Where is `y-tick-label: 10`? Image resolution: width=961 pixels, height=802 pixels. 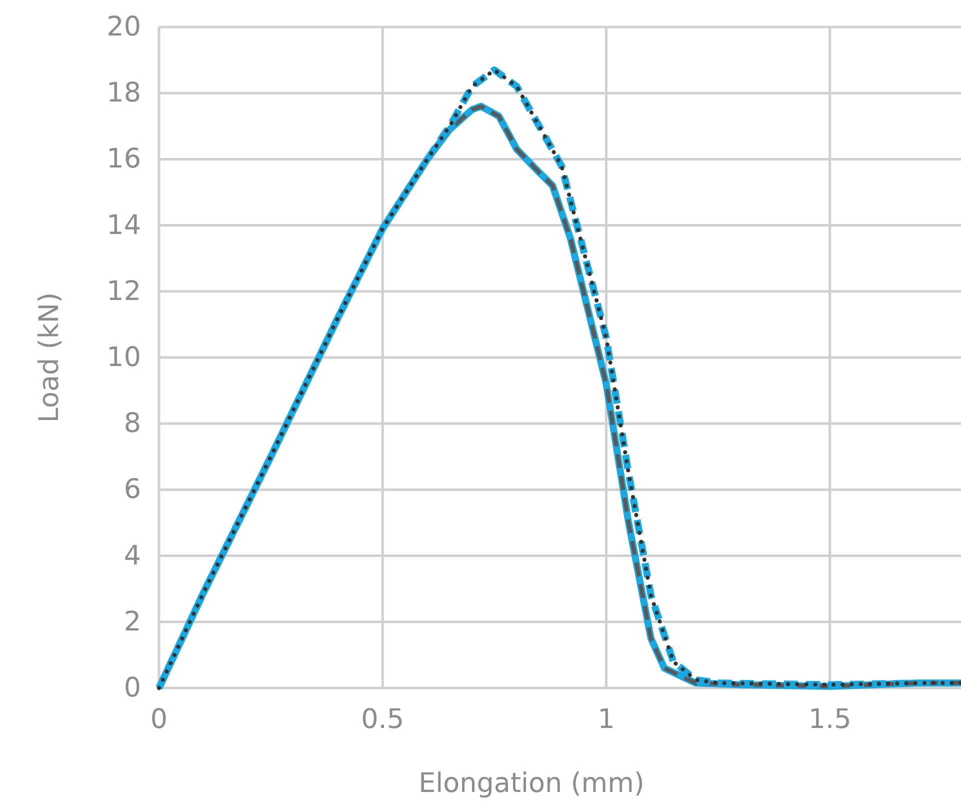
y-tick-label: 10 is located at coordinates (123, 357).